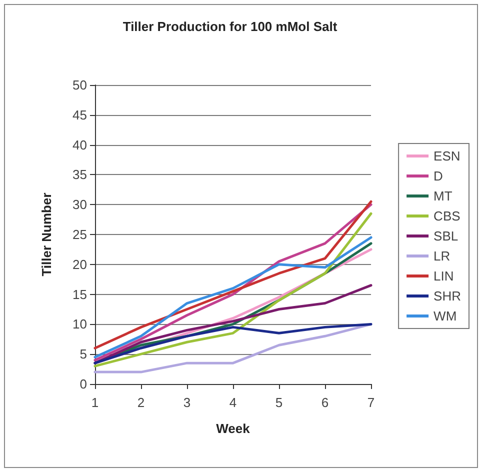 The height and width of the screenshot is (474, 484). I want to click on x-tick-label: 3, so click(187, 402).